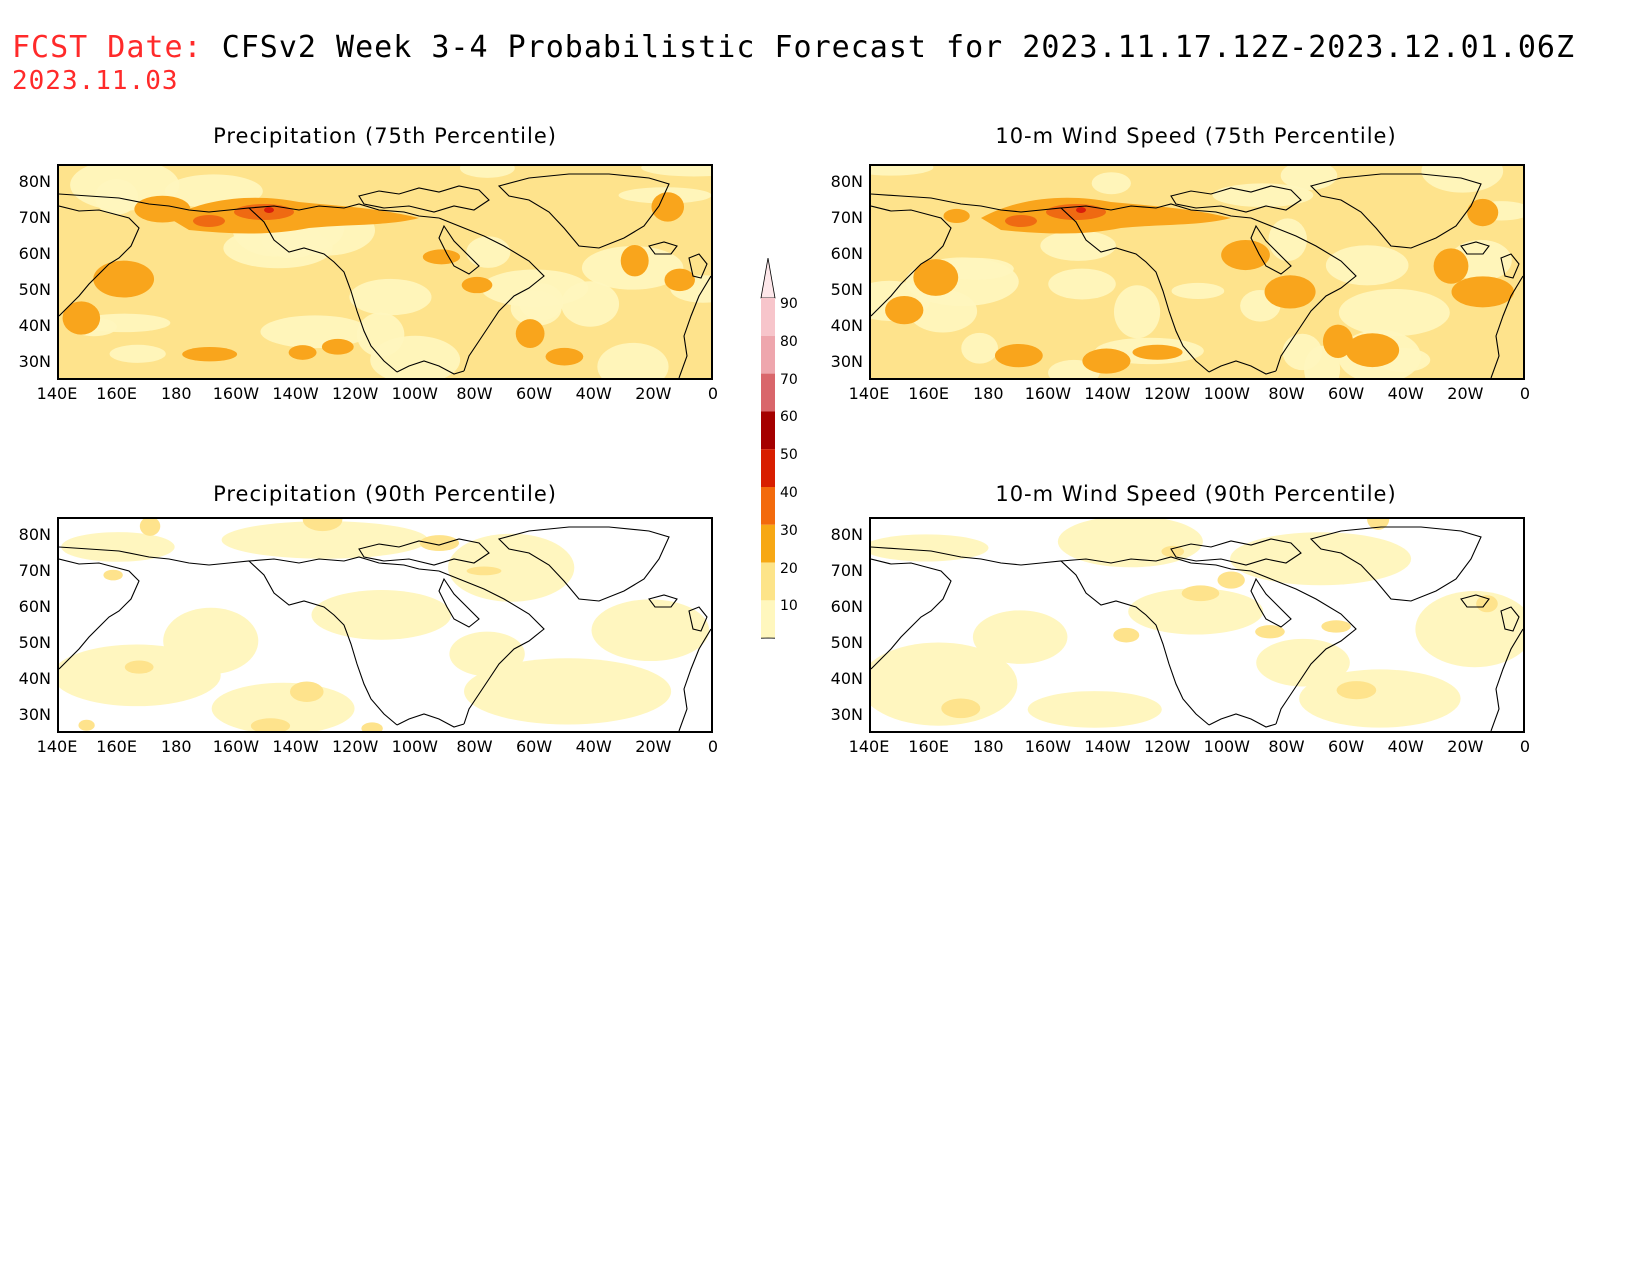  Describe the element at coordinates (414, 746) in the screenshot. I see `lon-label: 100W` at that location.